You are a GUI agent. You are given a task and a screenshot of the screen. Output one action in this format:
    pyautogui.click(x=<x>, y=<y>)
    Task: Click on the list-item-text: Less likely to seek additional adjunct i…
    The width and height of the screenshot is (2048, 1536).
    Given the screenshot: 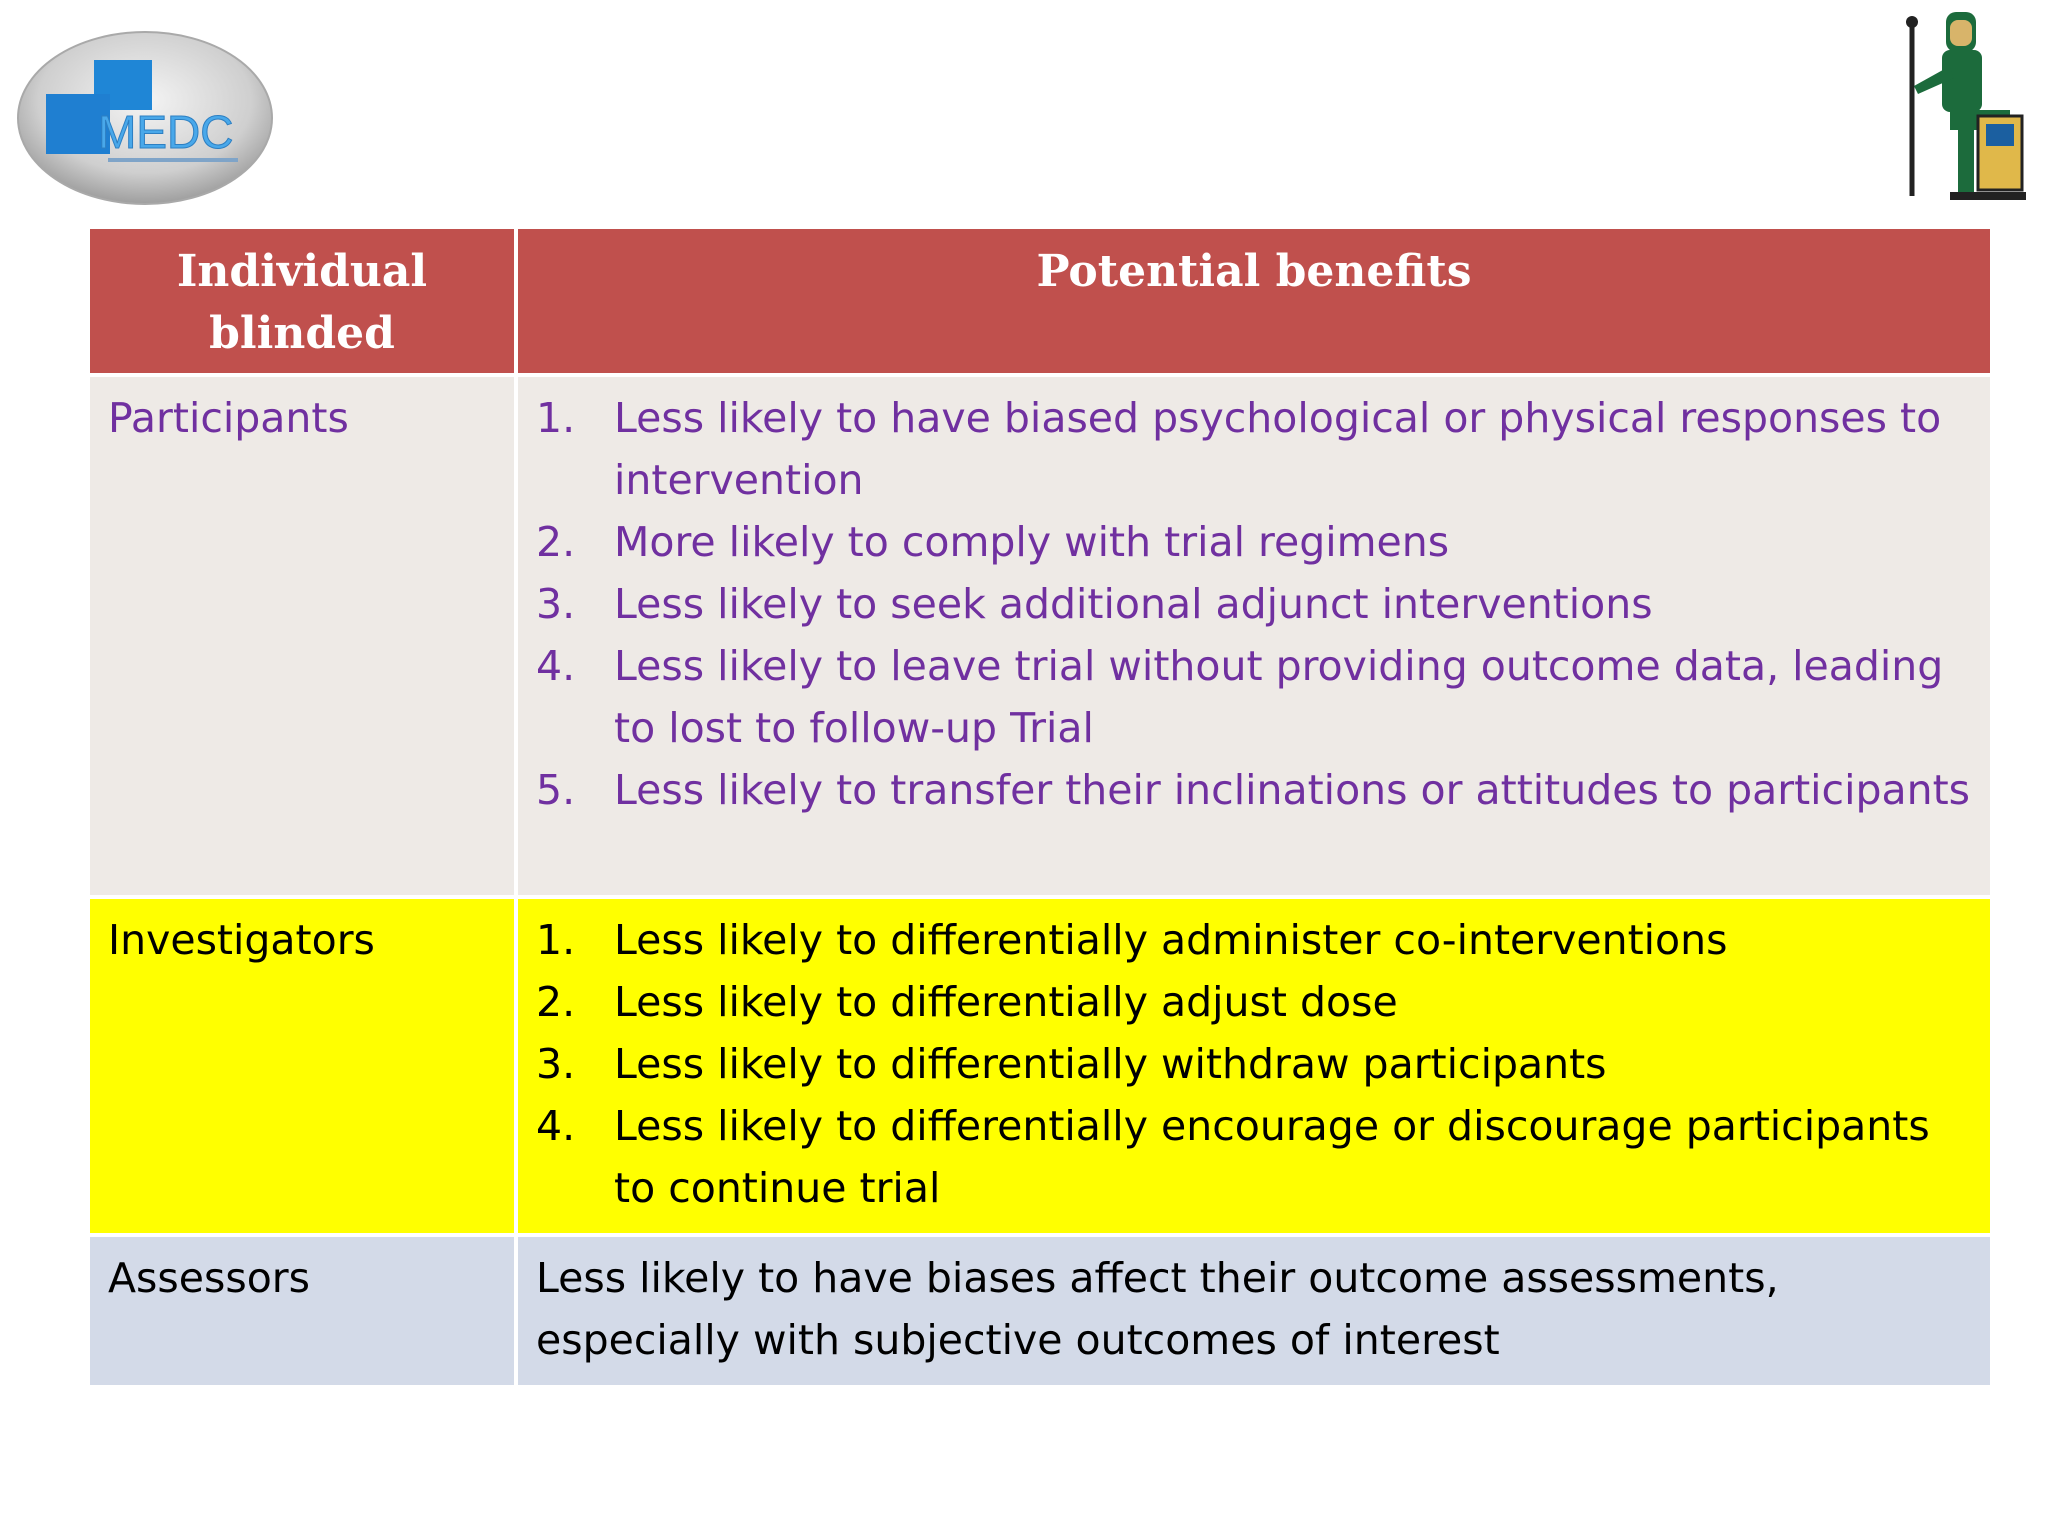 What is the action you would take?
    pyautogui.click(x=1133, y=604)
    